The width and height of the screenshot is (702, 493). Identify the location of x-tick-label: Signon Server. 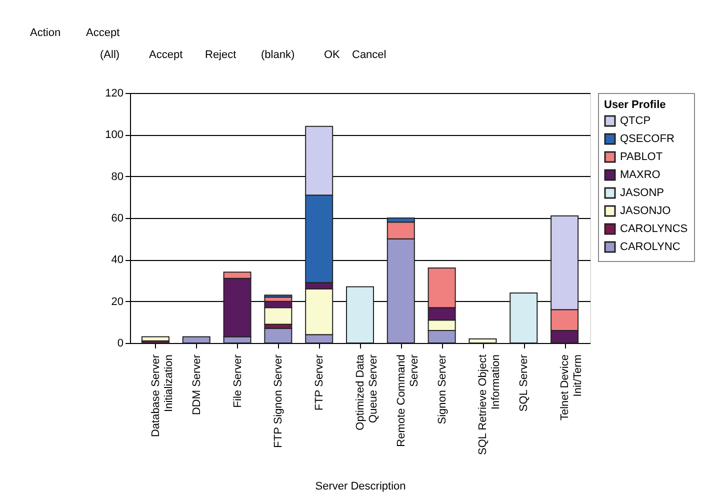
(442, 389).